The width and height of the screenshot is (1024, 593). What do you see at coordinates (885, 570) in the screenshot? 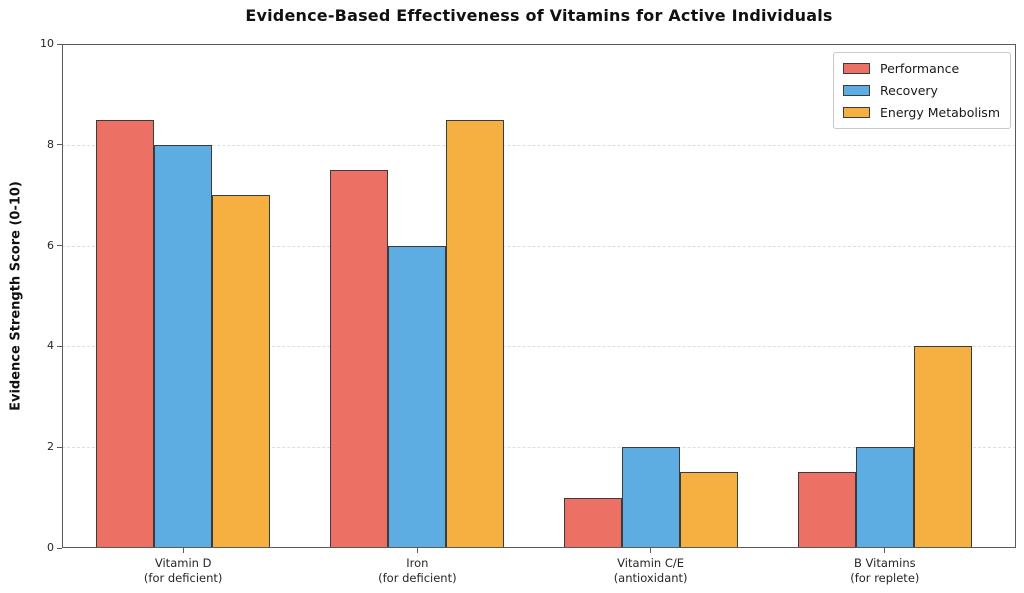
I see `x-tick-label: B Vitamins (for replete)` at bounding box center [885, 570].